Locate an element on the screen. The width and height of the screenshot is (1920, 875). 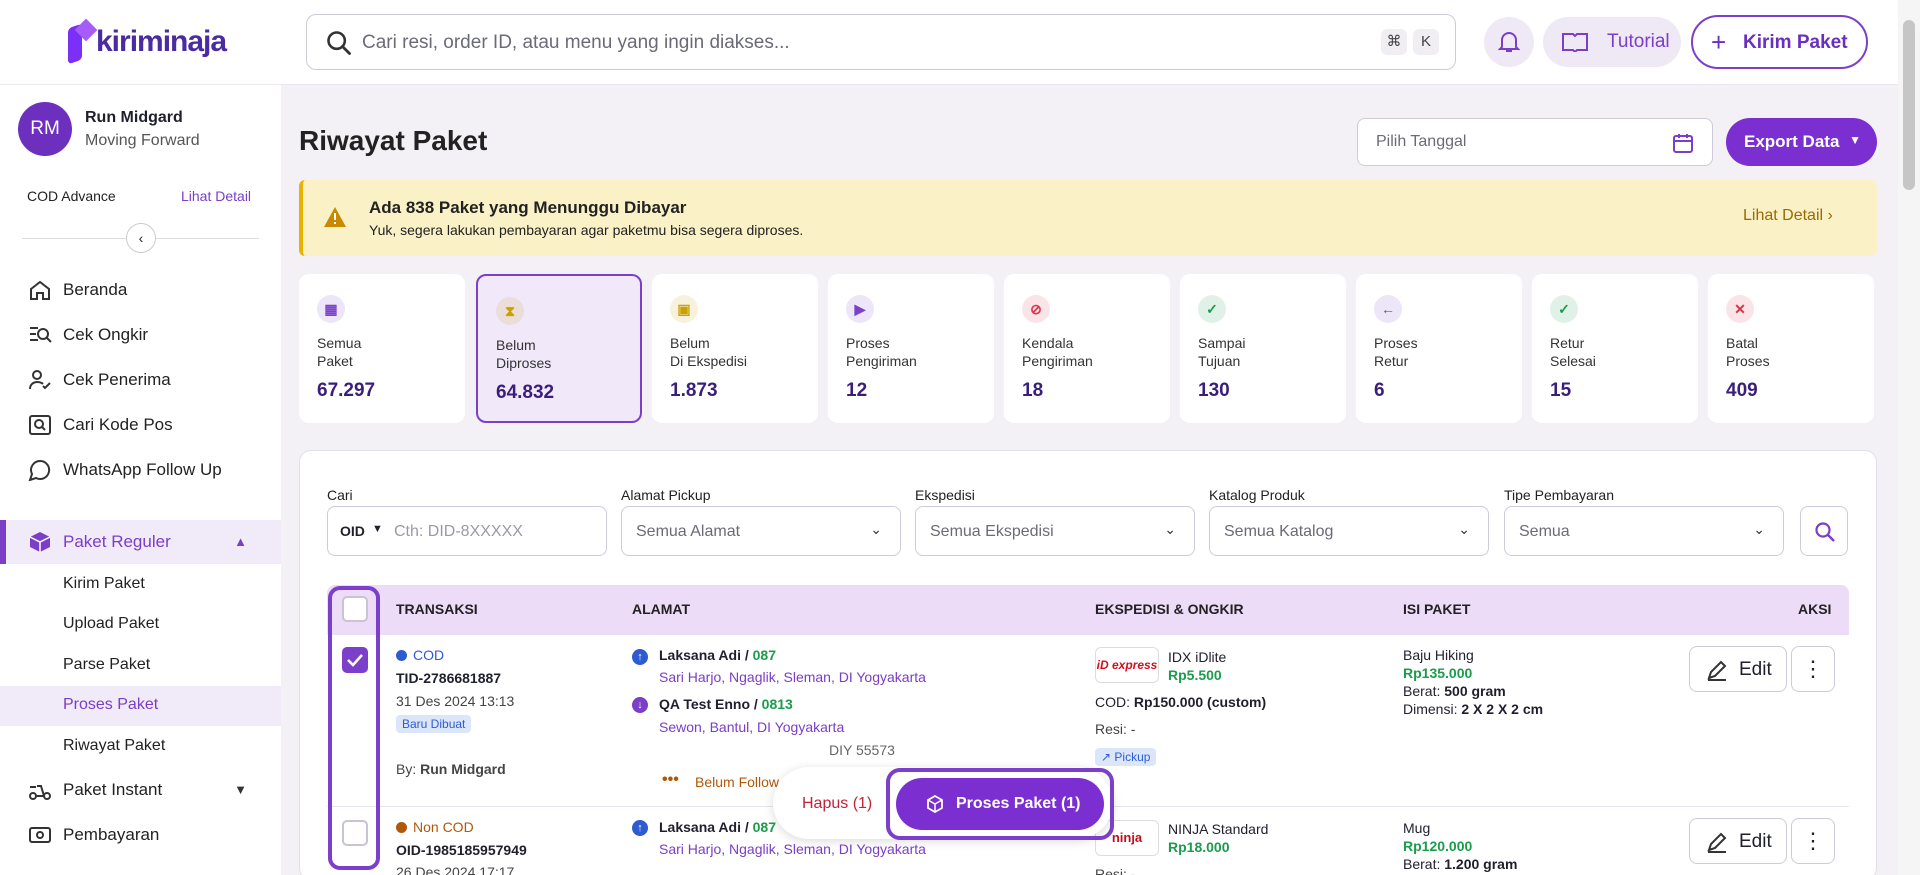
edit-label: Edit is located at coordinates (1755, 669).